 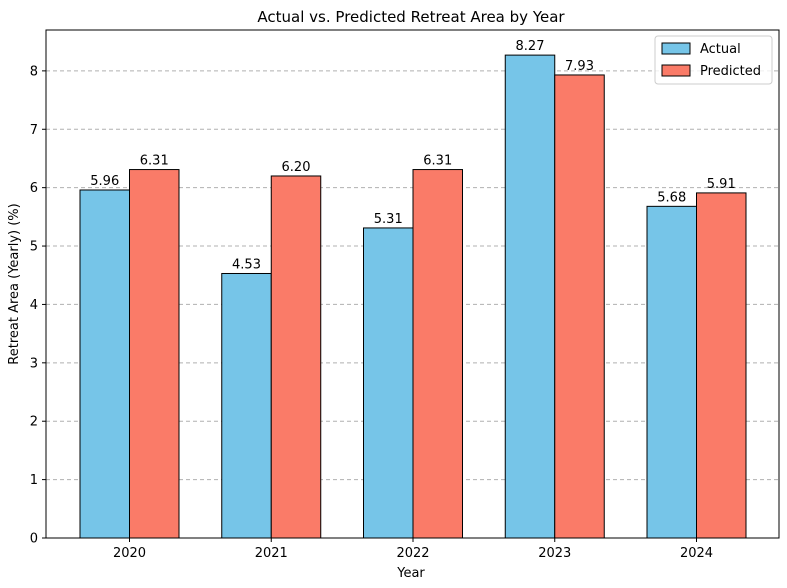 What do you see at coordinates (104, 181) in the screenshot?
I see `data-label-actual-2020: 5.96` at bounding box center [104, 181].